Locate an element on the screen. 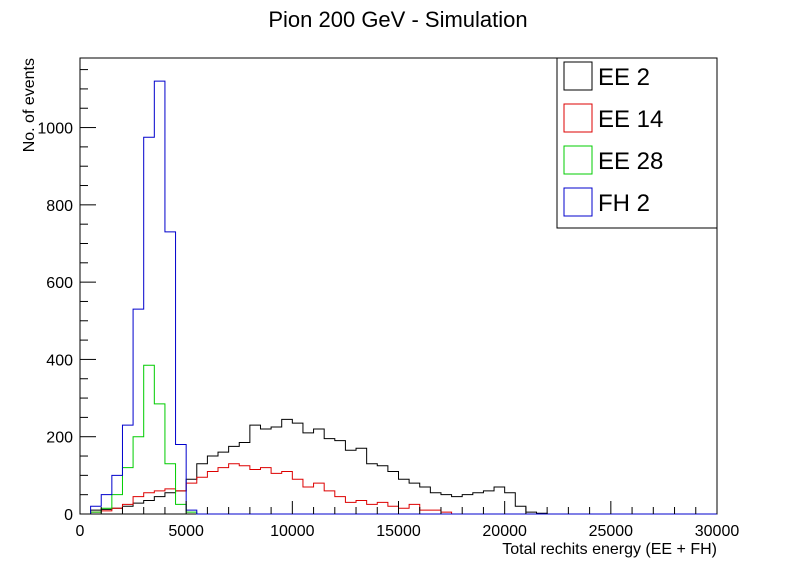 The image size is (796, 572). y-tick-label: 0 is located at coordinates (68, 515).